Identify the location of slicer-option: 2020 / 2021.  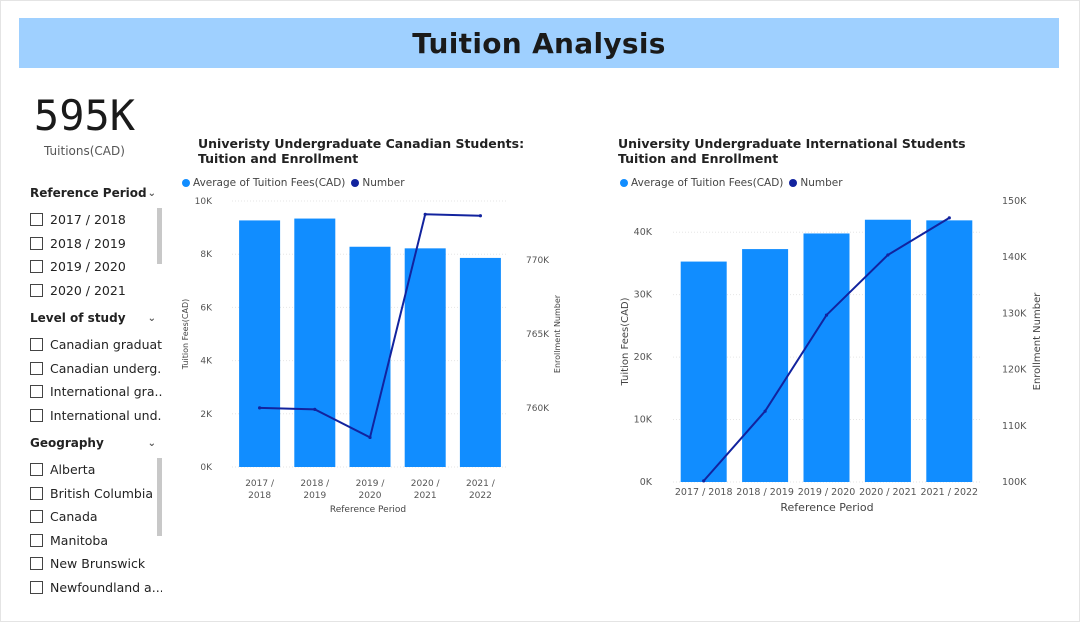
(96, 291).